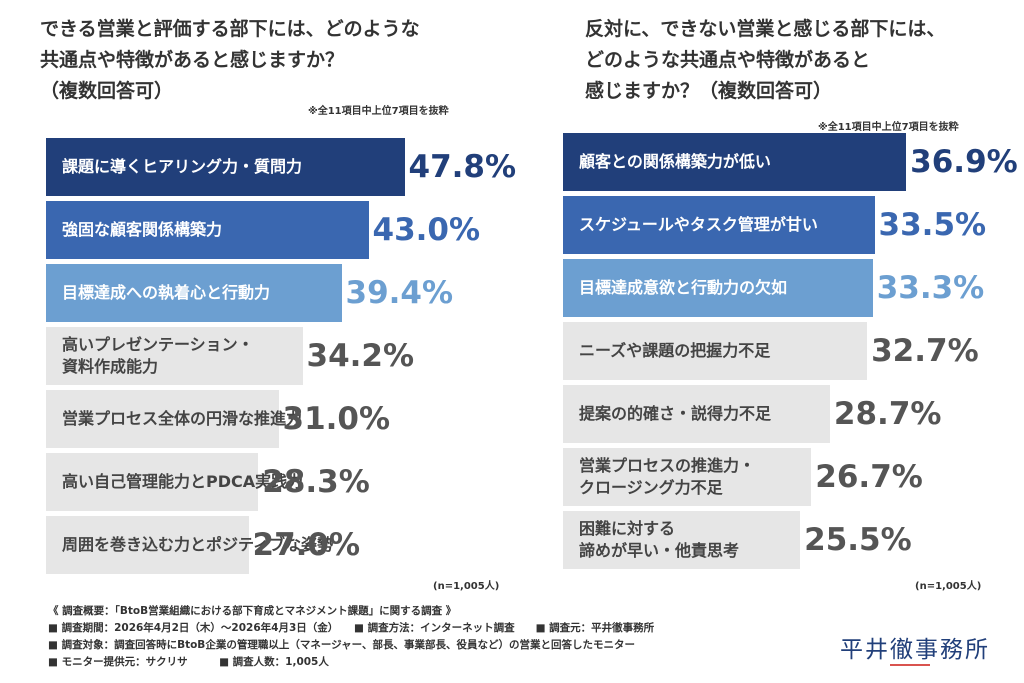 The image size is (1024, 683). I want to click on bar-label: 周囲を巻き込む力とポジティブな姿勢, so click(198, 544).